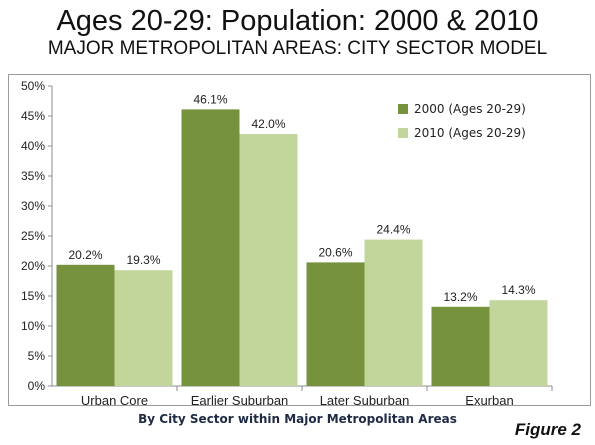  Describe the element at coordinates (393, 230) in the screenshot. I see `data-label: 24.4%` at that location.